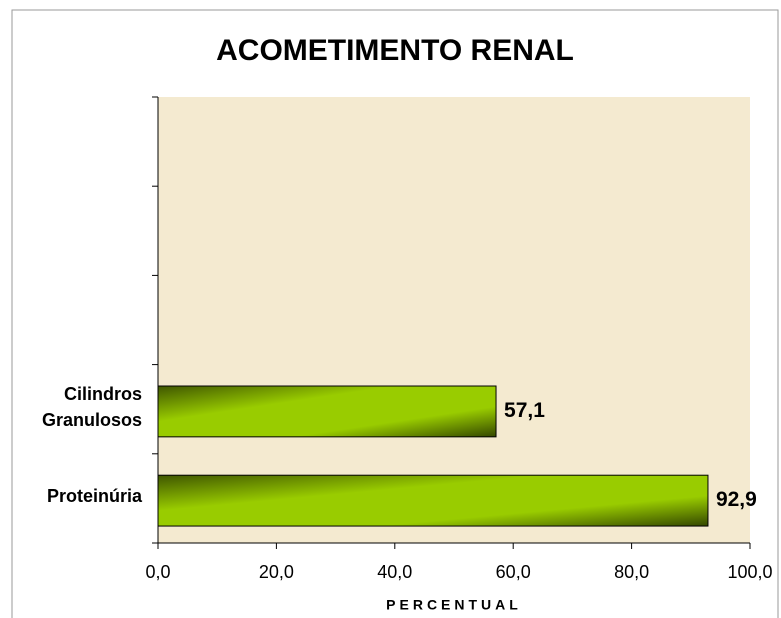 This screenshot has width=781, height=618. Describe the element at coordinates (91, 407) in the screenshot. I see `y-tick-label: Cilindros Granulosos` at that location.